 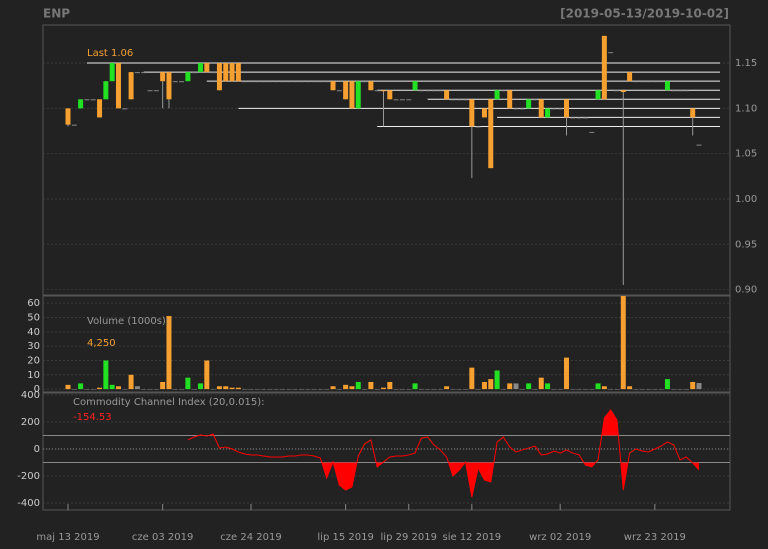 I want to click on volume-tick-label: 0, so click(x=37, y=389).